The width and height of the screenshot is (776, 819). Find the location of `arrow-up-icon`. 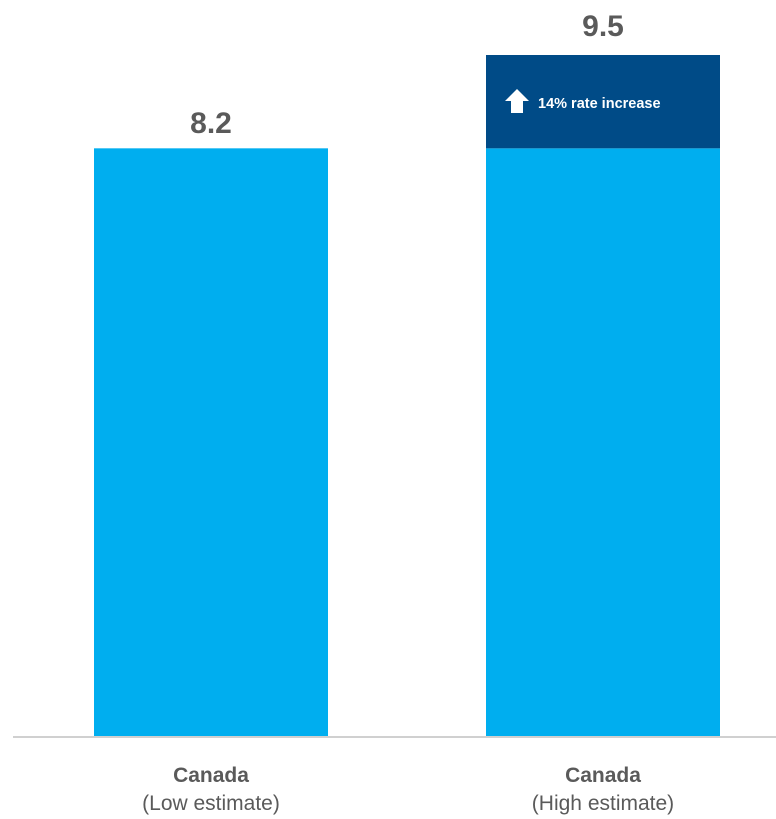

arrow-up-icon is located at coordinates (517, 101).